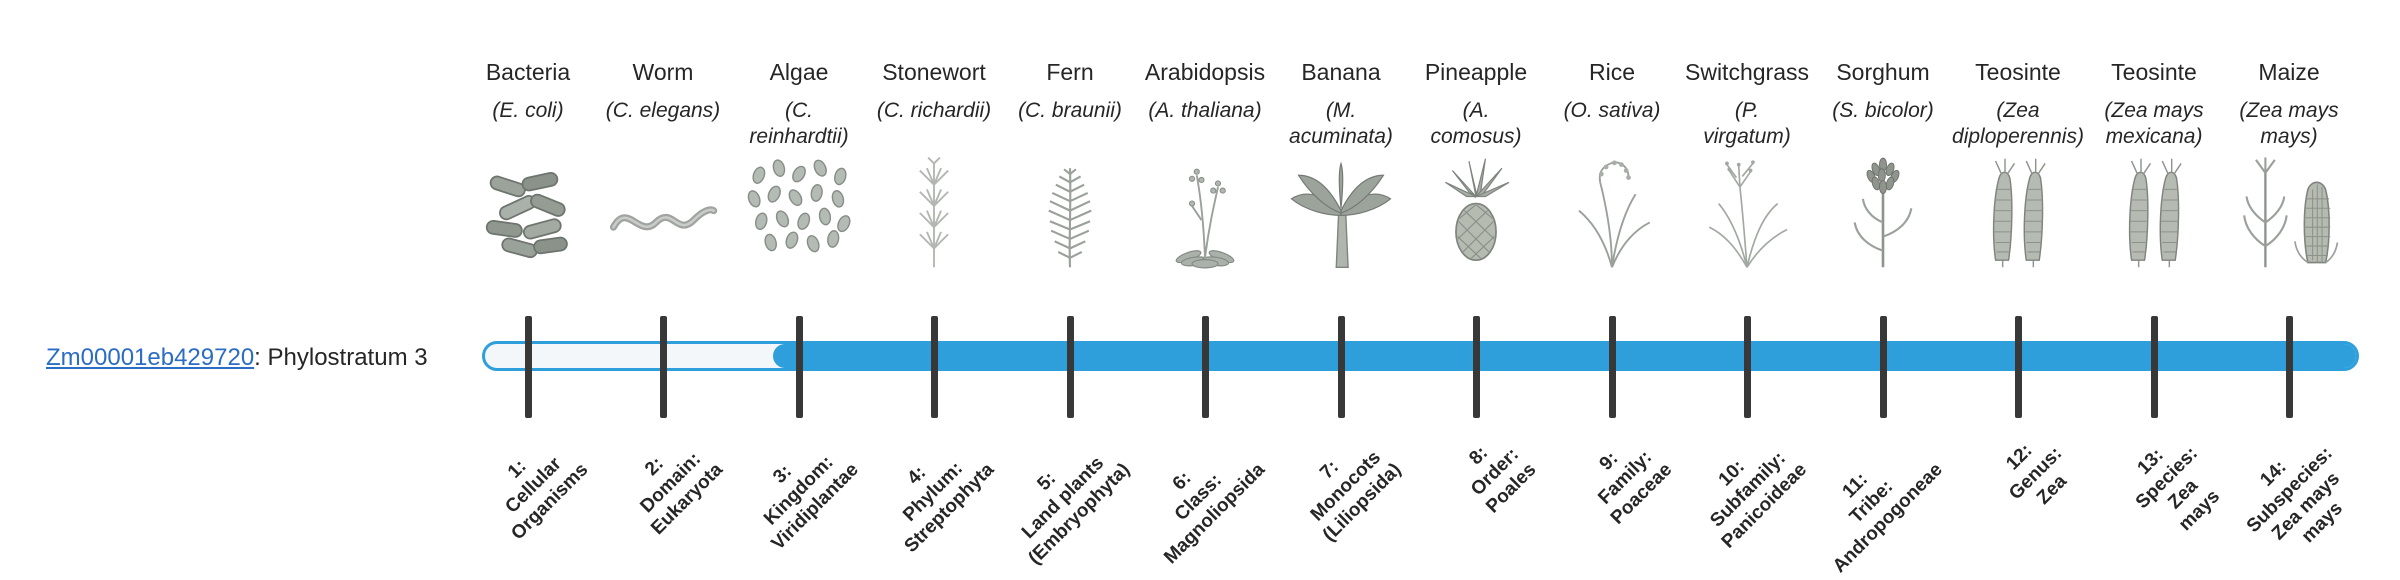 The height and width of the screenshot is (580, 2400). What do you see at coordinates (528, 167) in the screenshot?
I see `organism-column: Bacteria (E. coli)` at bounding box center [528, 167].